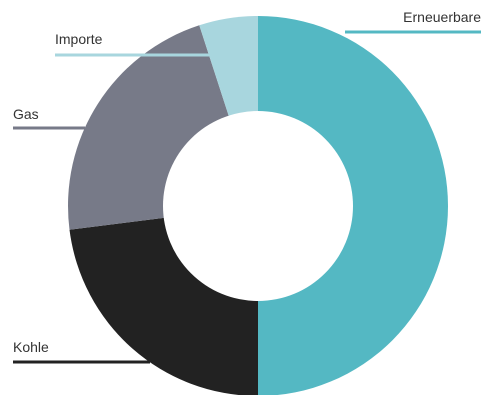 The height and width of the screenshot is (395, 483). I want to click on label-kohle: Kohle, so click(31, 347).